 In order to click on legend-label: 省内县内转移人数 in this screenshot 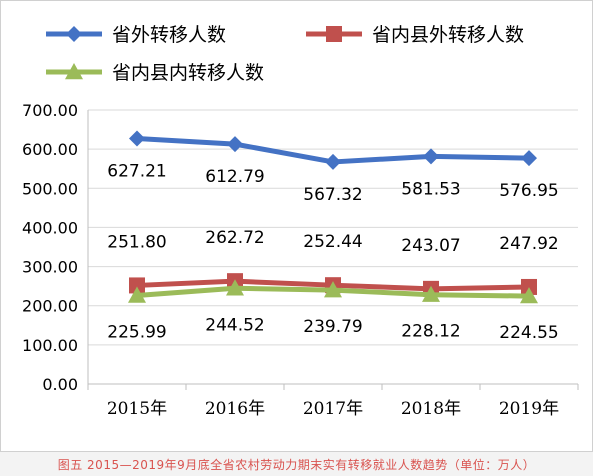, I will do `click(188, 73)`.